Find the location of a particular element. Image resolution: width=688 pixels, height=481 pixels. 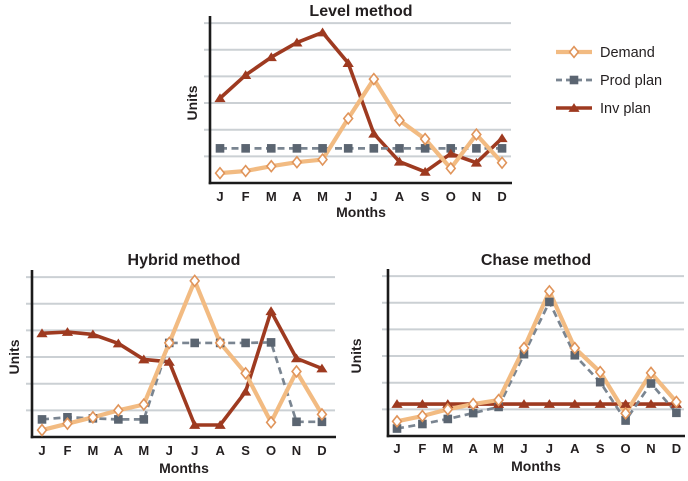

x-axis-label-level: Months is located at coordinates (361, 212).